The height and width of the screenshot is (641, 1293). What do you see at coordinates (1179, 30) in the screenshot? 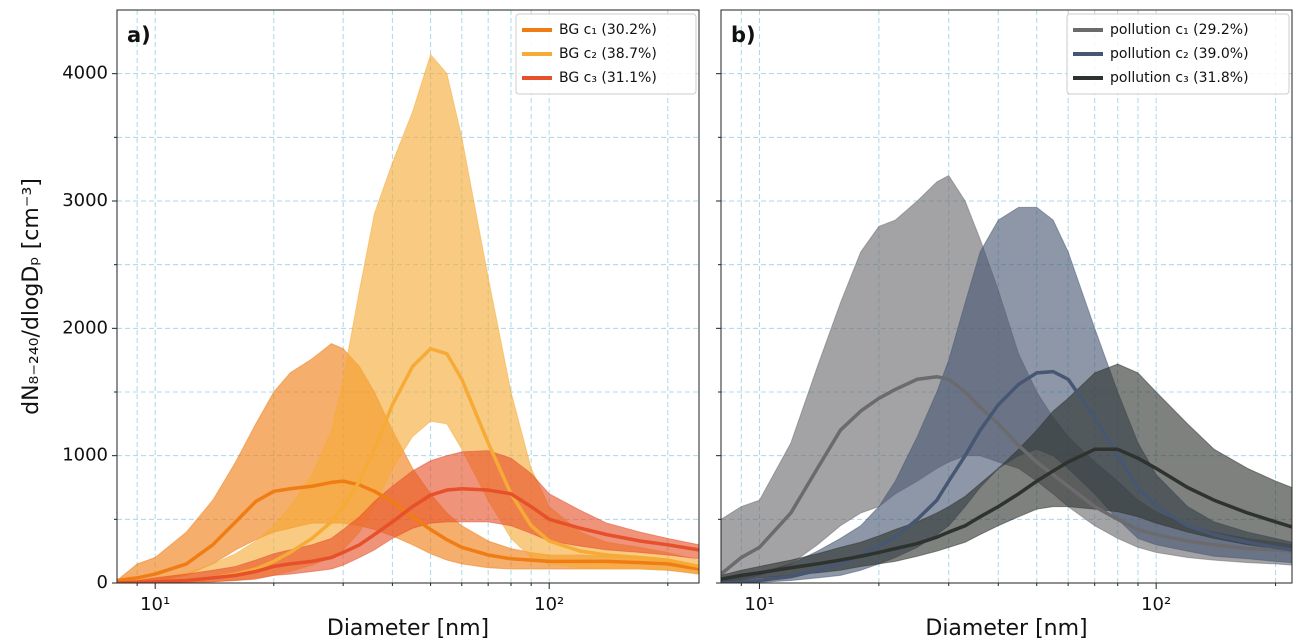
I see `legend-label: pollution c₁ (29.2%)` at bounding box center [1179, 30].